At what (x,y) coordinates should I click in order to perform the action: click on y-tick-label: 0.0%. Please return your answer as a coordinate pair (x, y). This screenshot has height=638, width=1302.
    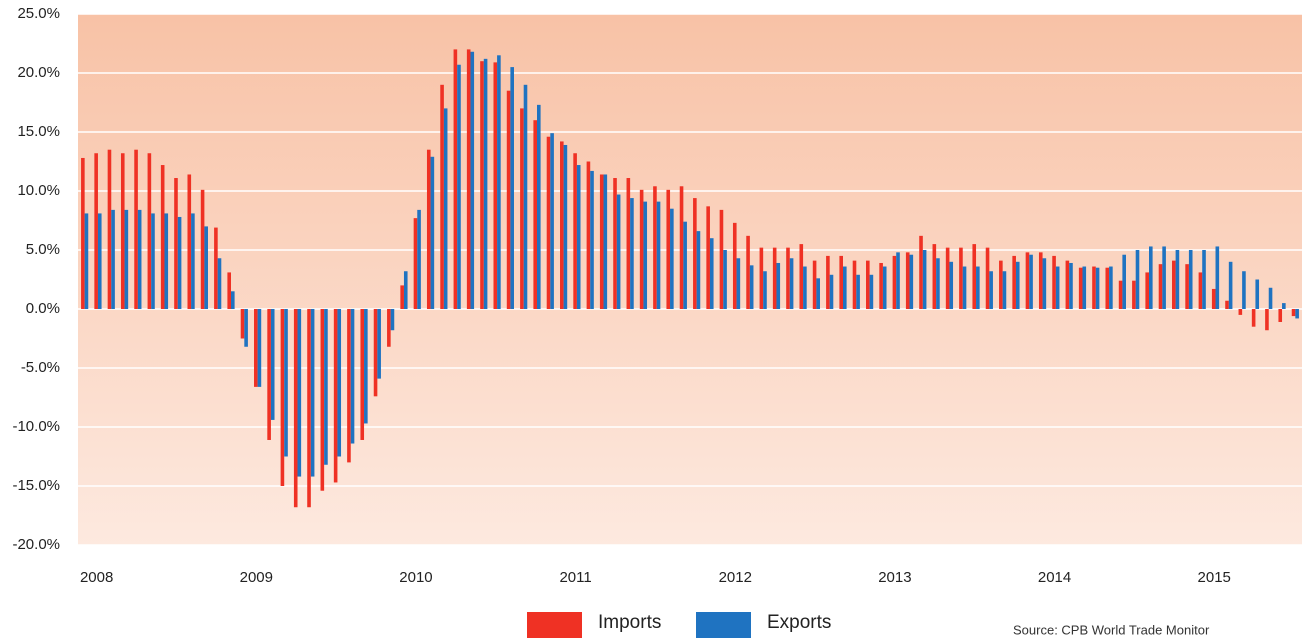
    Looking at the image, I should click on (43, 308).